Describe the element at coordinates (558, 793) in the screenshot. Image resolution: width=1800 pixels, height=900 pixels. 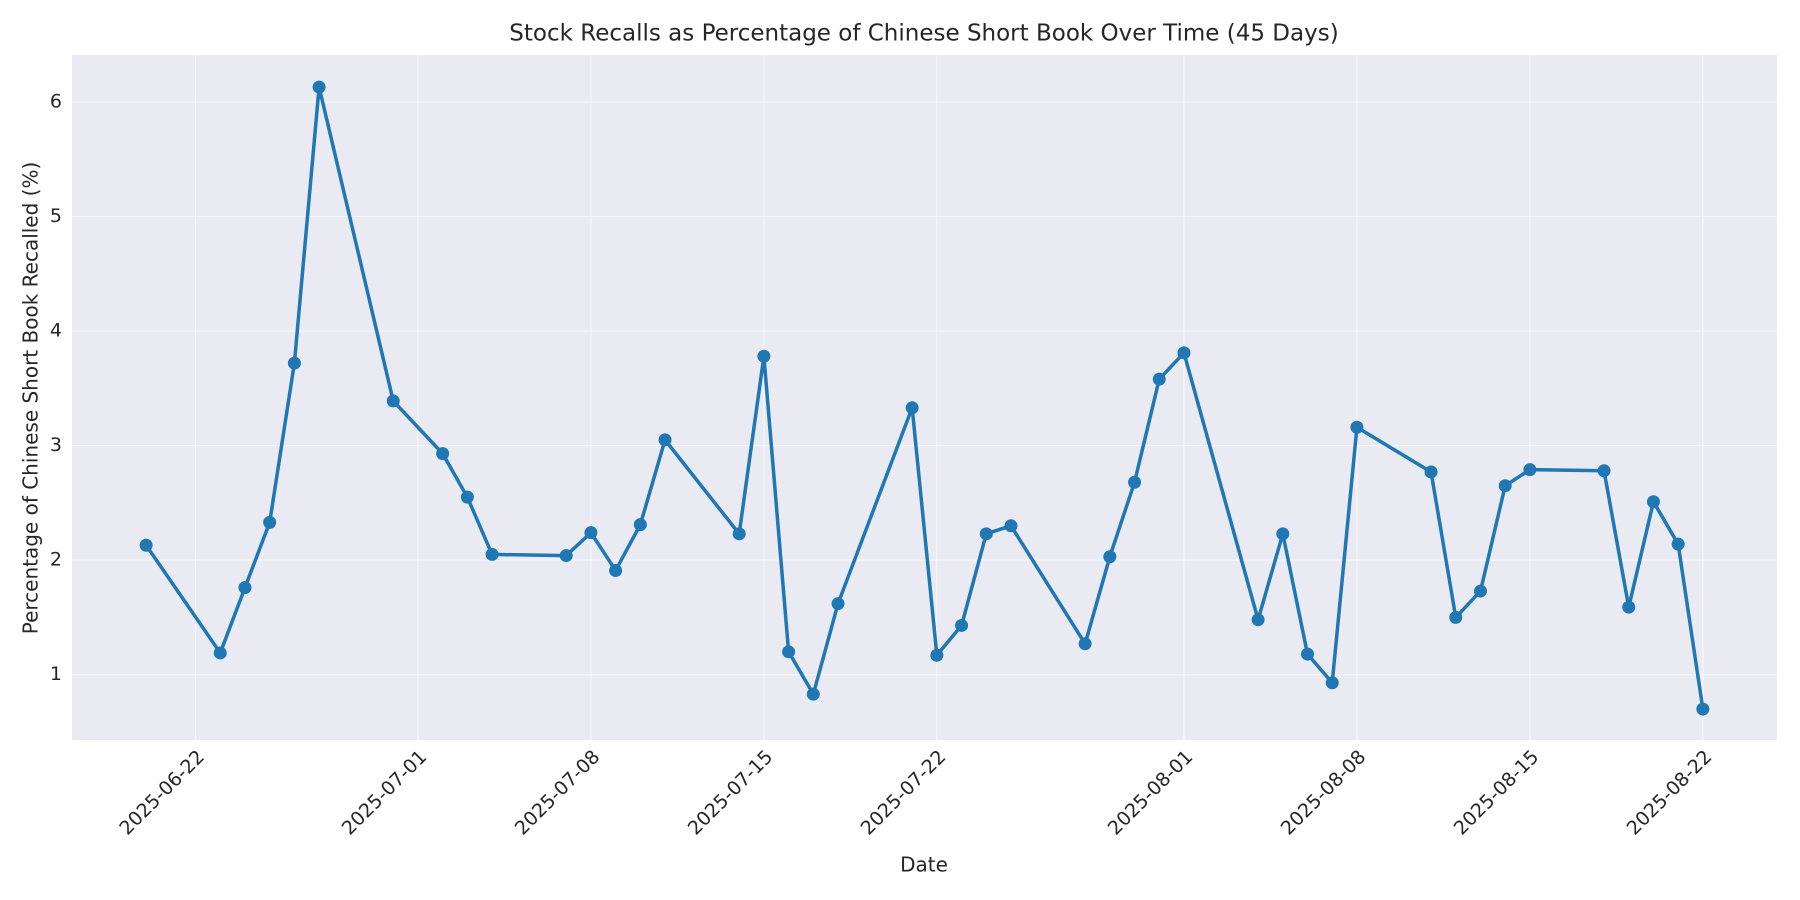
I see `x-tick-label: 2025-07-08` at that location.